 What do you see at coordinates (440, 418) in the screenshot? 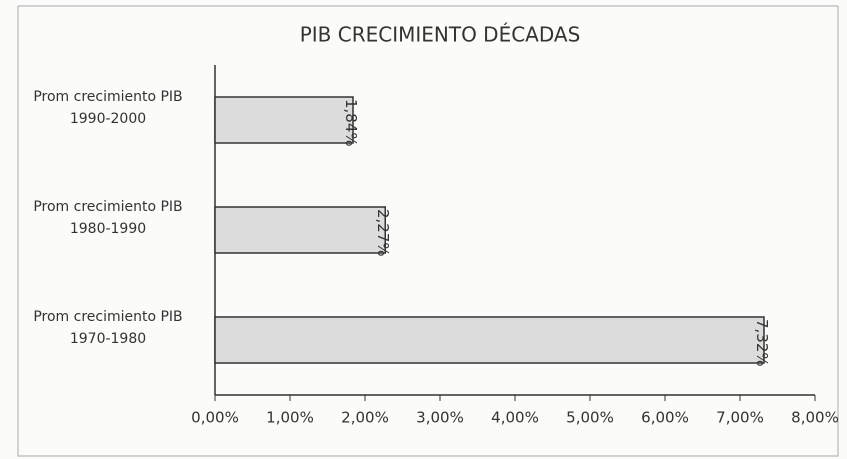
I see `x-tick-label: 3,00%` at bounding box center [440, 418].